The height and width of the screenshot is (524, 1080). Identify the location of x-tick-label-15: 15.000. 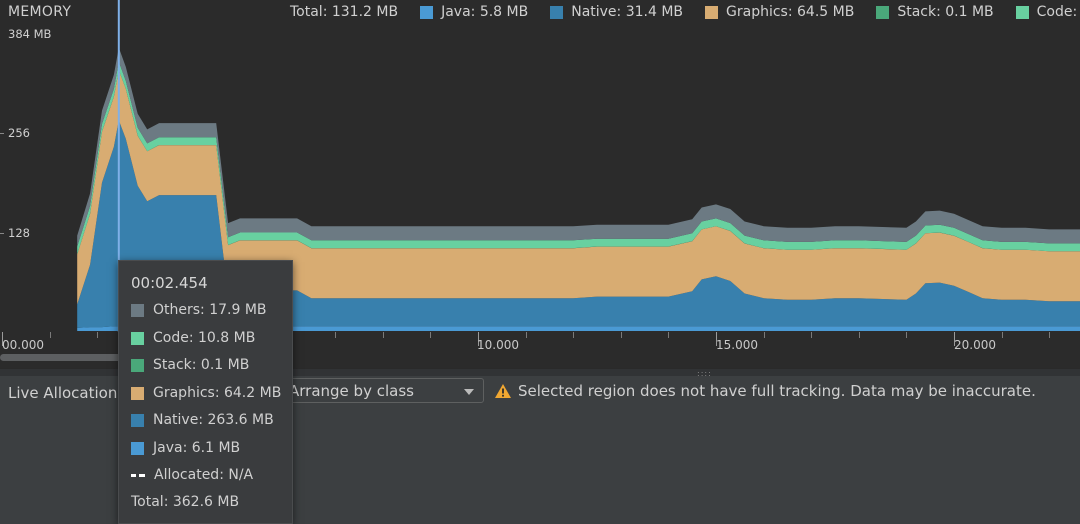
(737, 345).